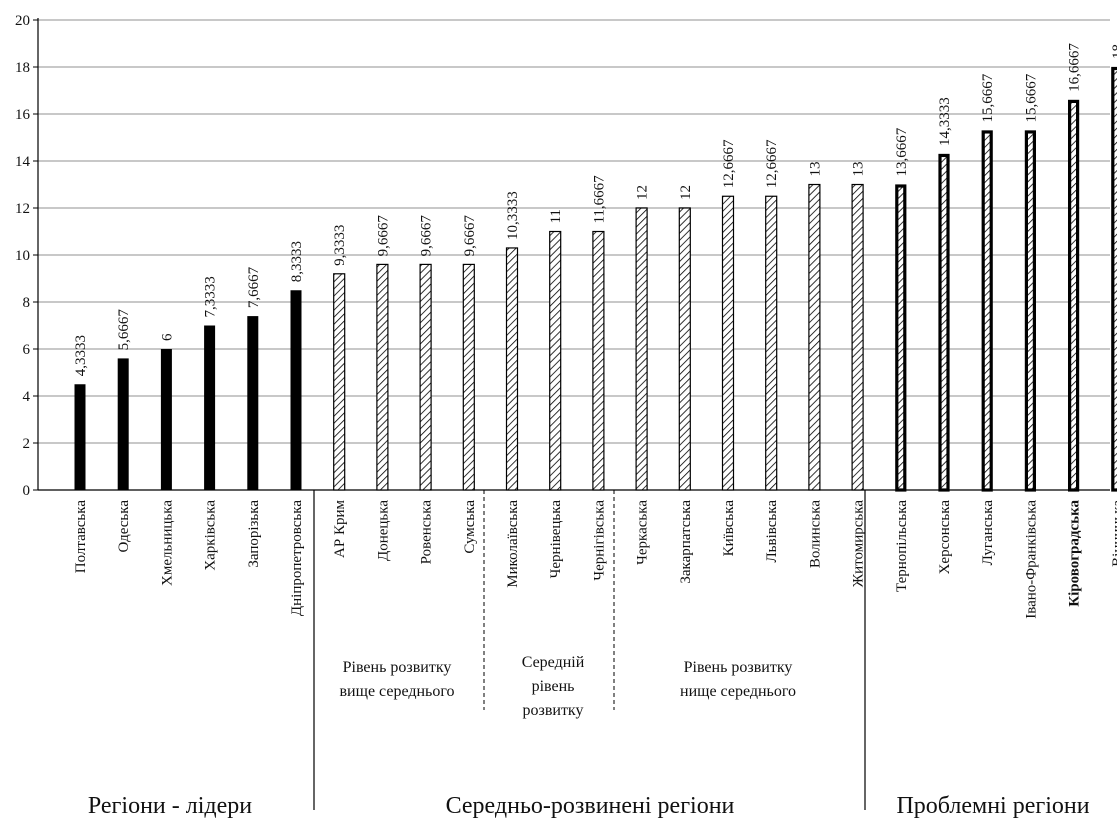  What do you see at coordinates (81, 355) in the screenshot?
I see `value-label: 4,3333` at bounding box center [81, 355].